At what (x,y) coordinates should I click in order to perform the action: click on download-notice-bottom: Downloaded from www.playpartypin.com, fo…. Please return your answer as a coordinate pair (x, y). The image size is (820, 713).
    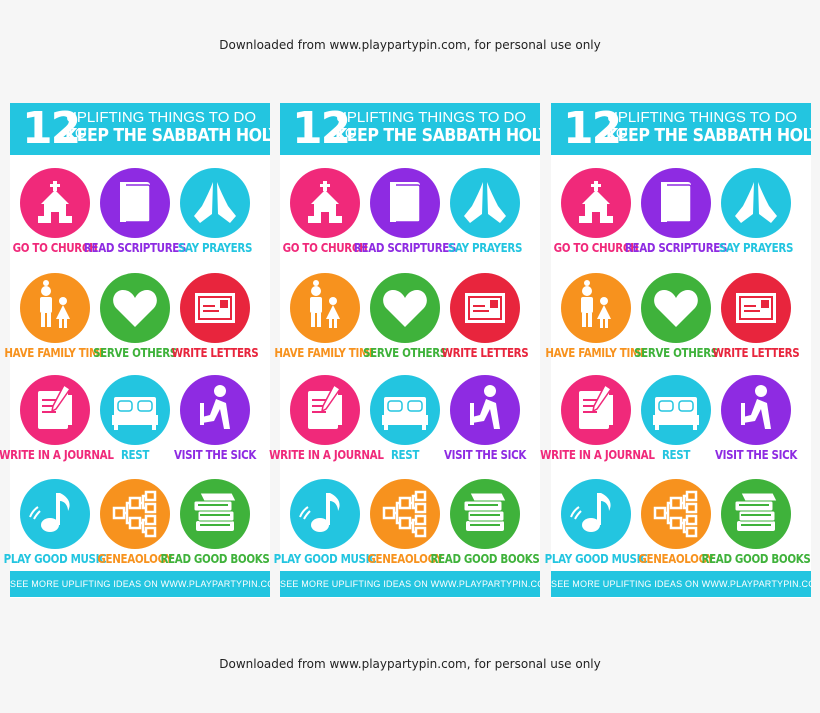
    Looking at the image, I should click on (410, 664).